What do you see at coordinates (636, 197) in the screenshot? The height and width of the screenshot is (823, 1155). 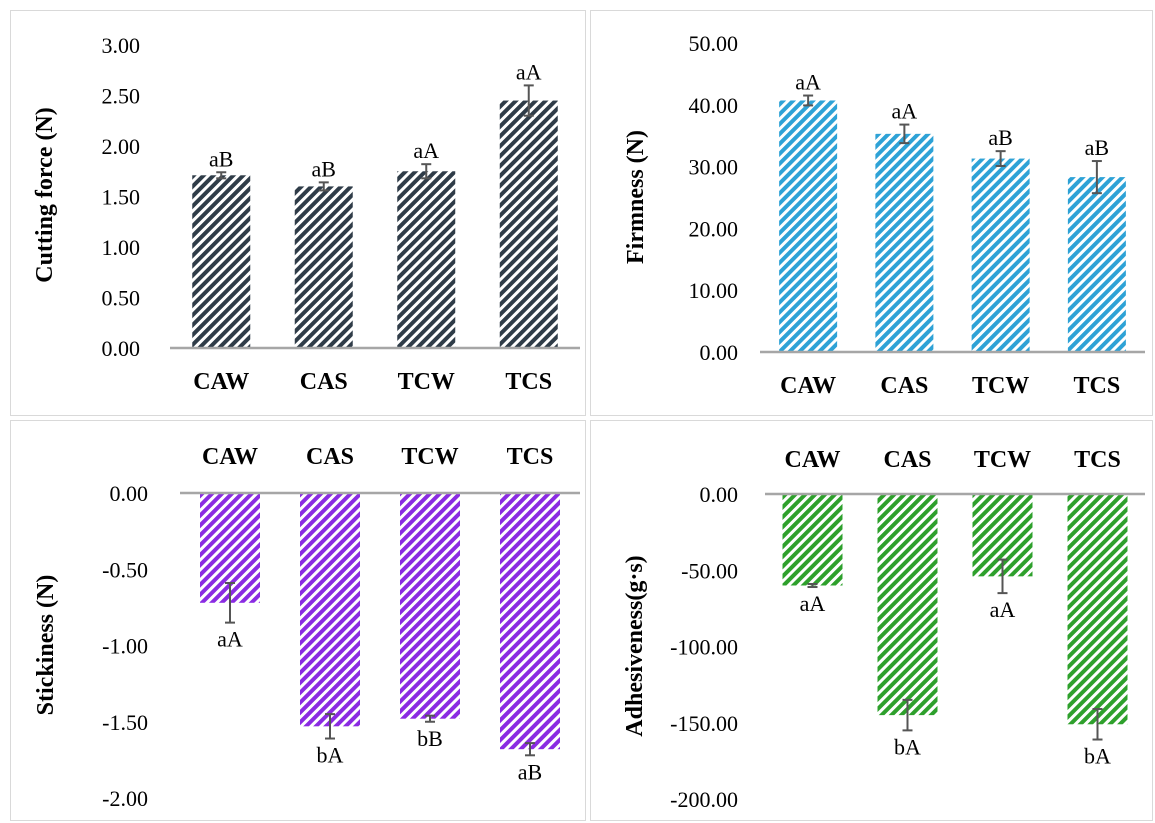 I see `y-axis-title: Firmness (N)` at bounding box center [636, 197].